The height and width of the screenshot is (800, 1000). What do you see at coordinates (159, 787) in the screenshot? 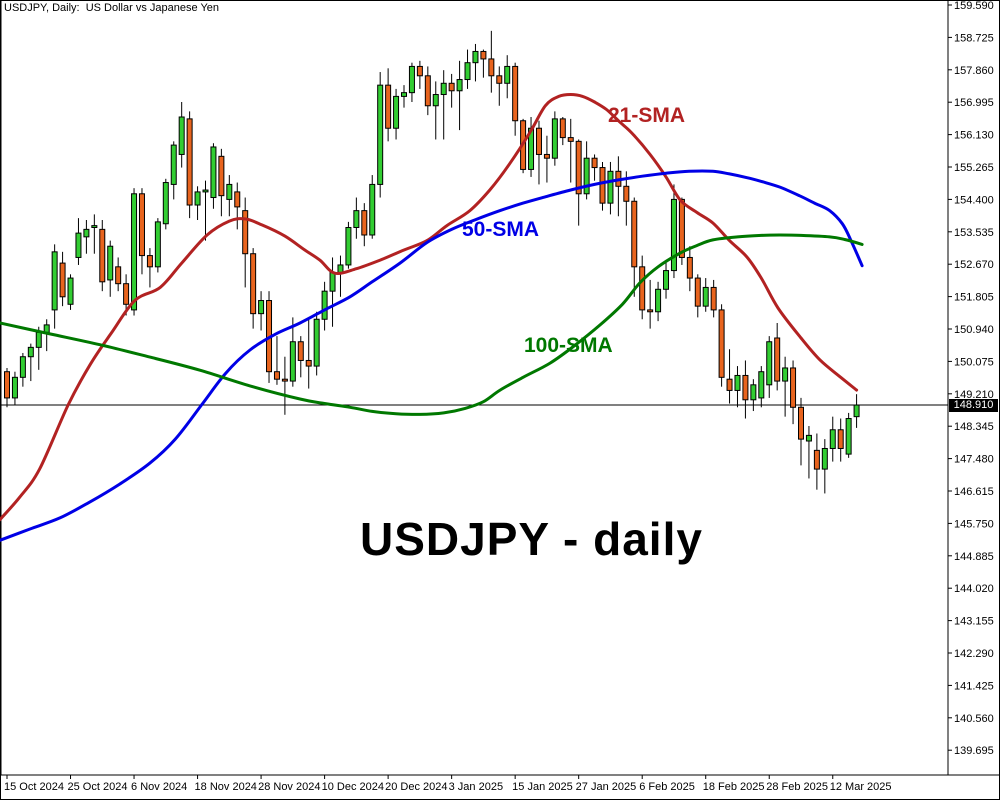
I see `time-tick-label: 6 Nov 2024` at bounding box center [159, 787].